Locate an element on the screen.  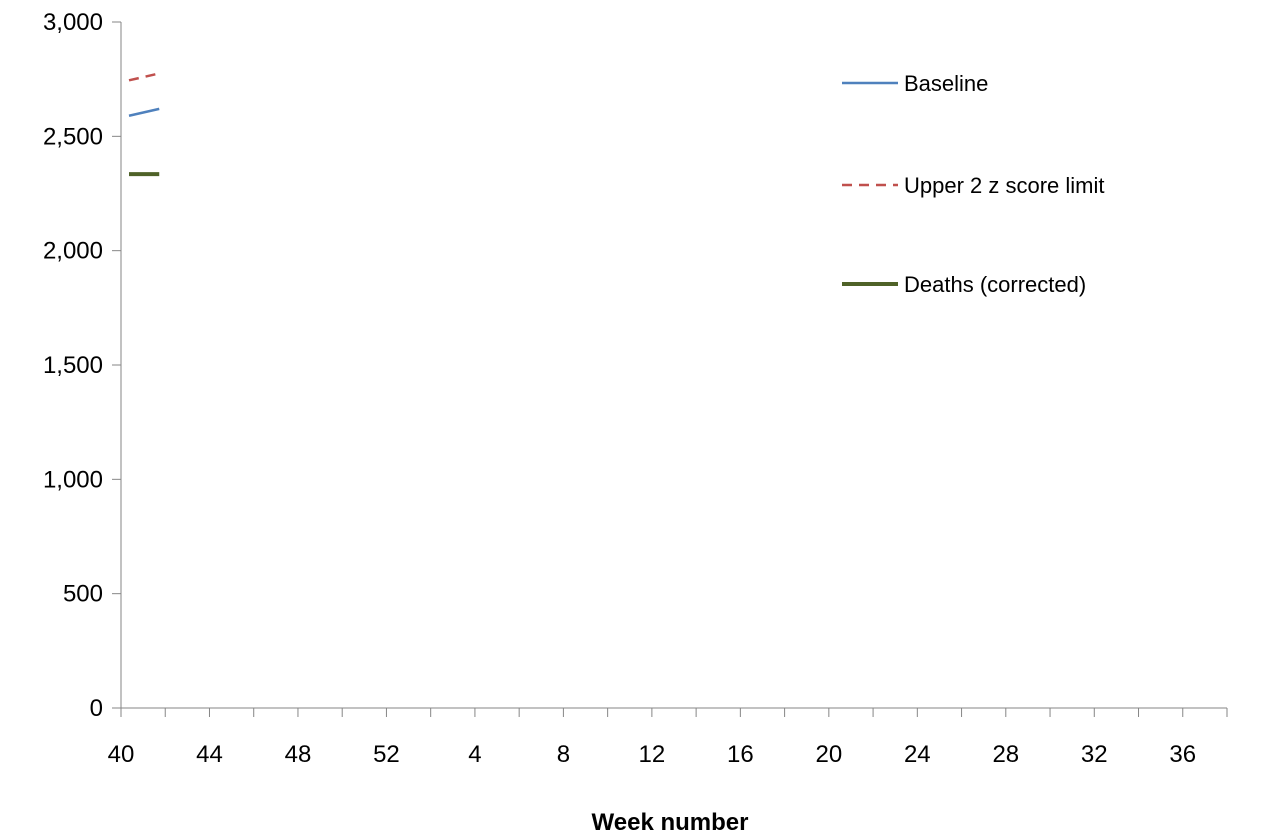
x-tick-label: 44 is located at coordinates (209, 754).